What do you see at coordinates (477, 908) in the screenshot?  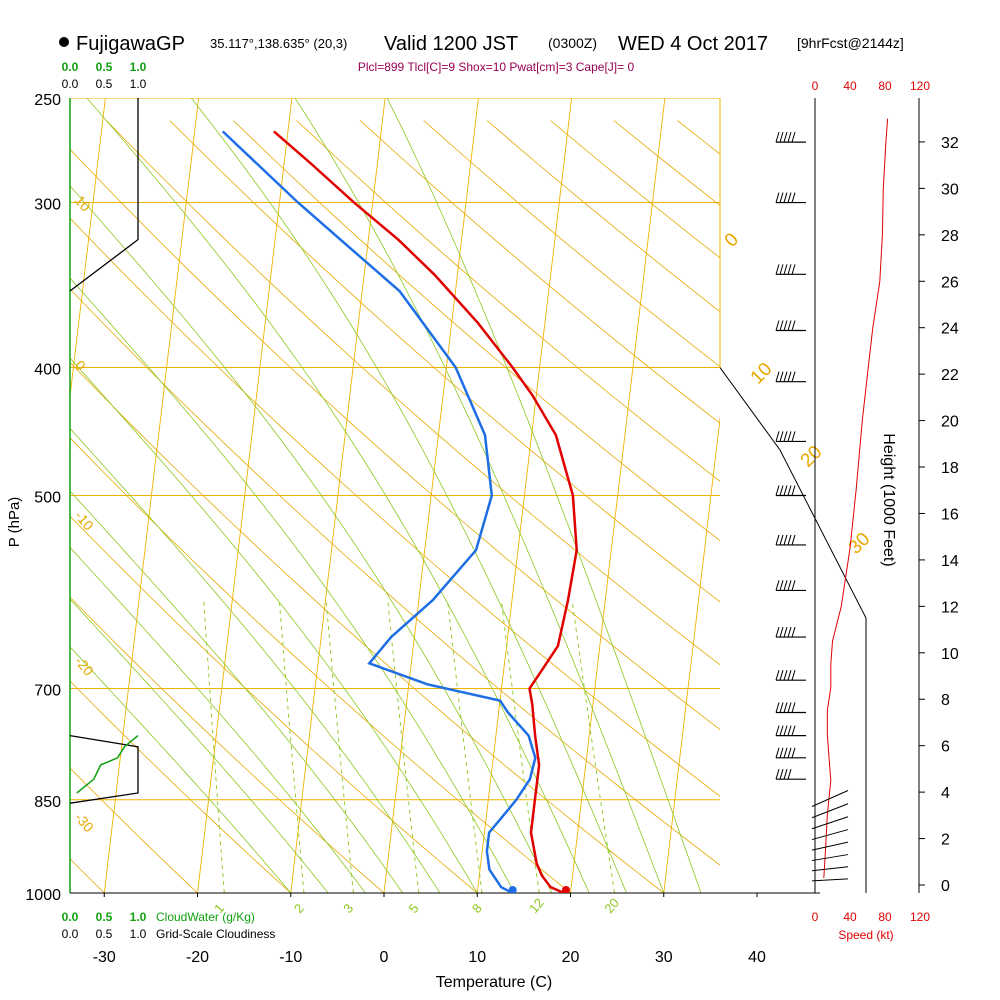 I see `mixing-ratio-label: 8` at bounding box center [477, 908].